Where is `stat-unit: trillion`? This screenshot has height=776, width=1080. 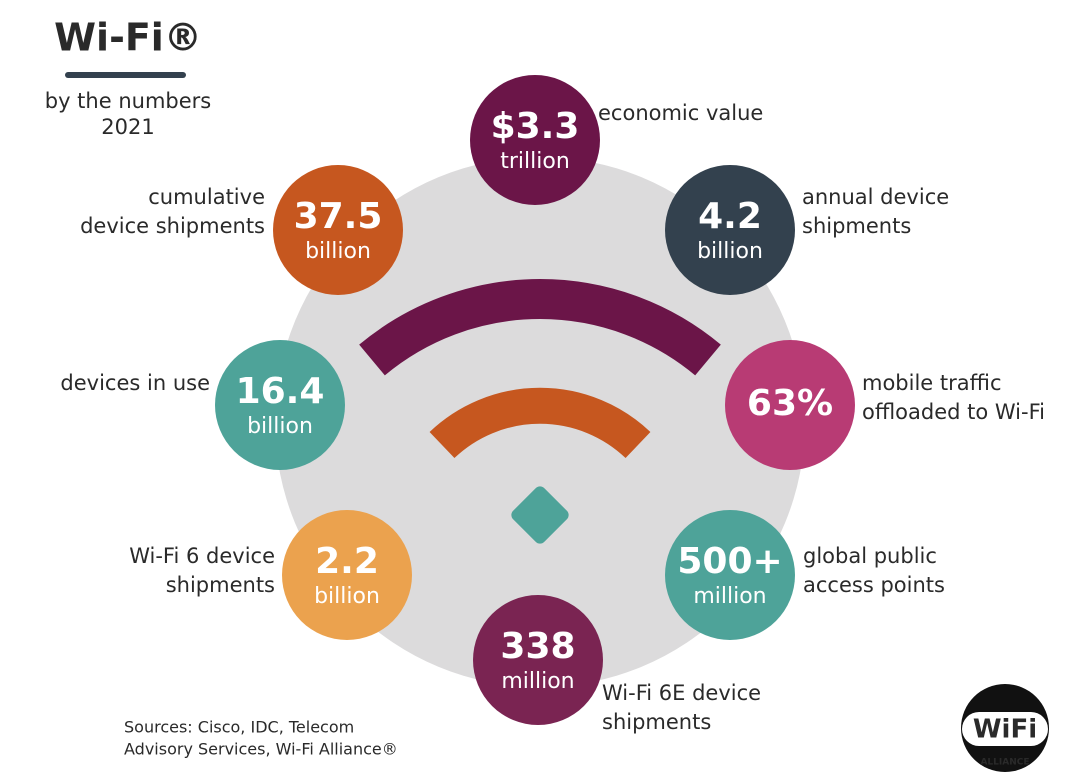 stat-unit: trillion is located at coordinates (535, 161).